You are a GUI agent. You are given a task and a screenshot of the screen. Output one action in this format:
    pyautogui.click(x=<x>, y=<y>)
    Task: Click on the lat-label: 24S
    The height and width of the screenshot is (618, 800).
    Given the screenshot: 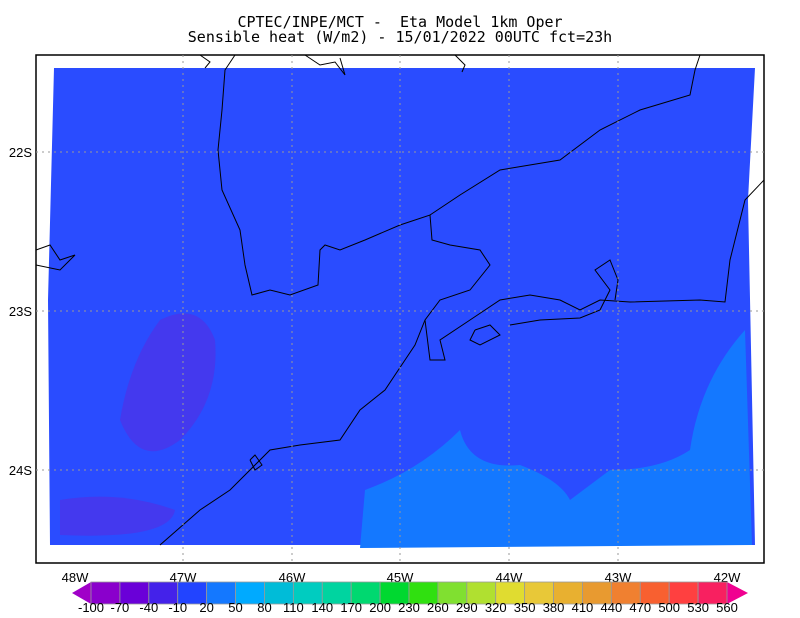 What is the action you would take?
    pyautogui.click(x=20, y=470)
    